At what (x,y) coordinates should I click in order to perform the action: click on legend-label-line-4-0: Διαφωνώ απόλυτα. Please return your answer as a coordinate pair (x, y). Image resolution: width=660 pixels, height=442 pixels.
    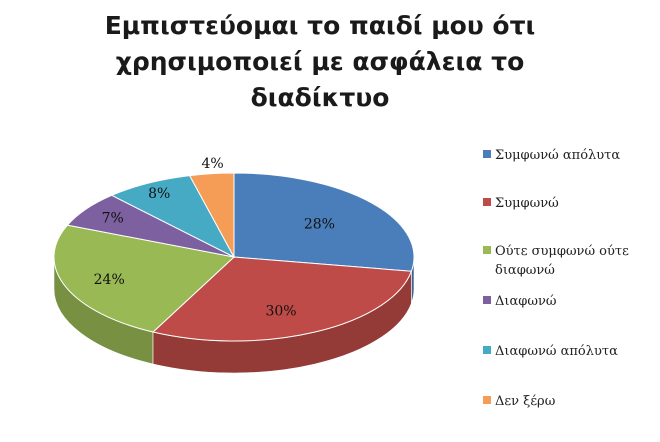
    Looking at the image, I should click on (556, 351).